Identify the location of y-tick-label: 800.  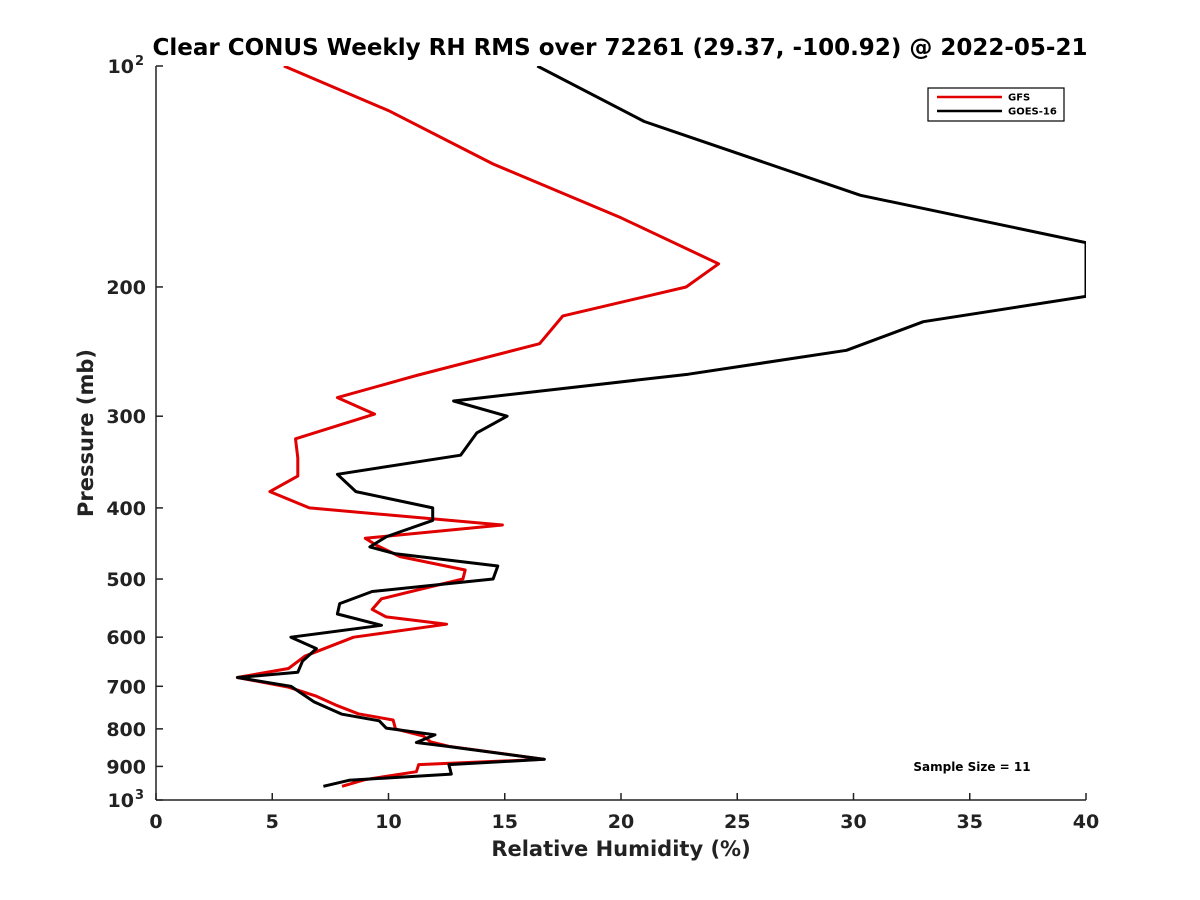
(126, 730).